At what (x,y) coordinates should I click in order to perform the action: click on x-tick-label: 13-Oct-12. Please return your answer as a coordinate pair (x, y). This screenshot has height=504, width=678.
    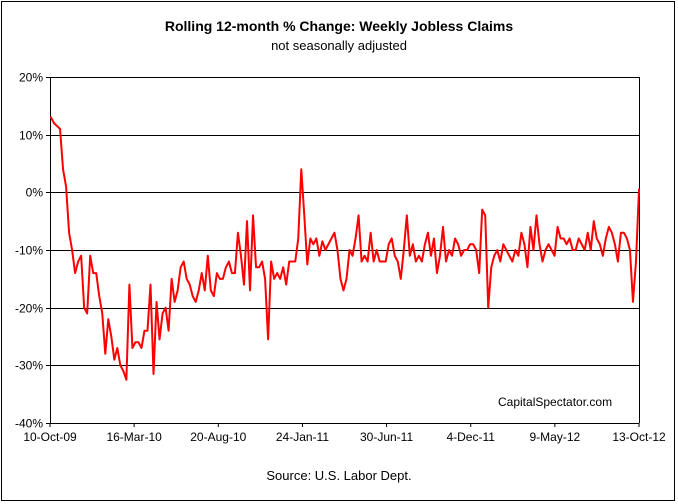
    Looking at the image, I should click on (639, 437).